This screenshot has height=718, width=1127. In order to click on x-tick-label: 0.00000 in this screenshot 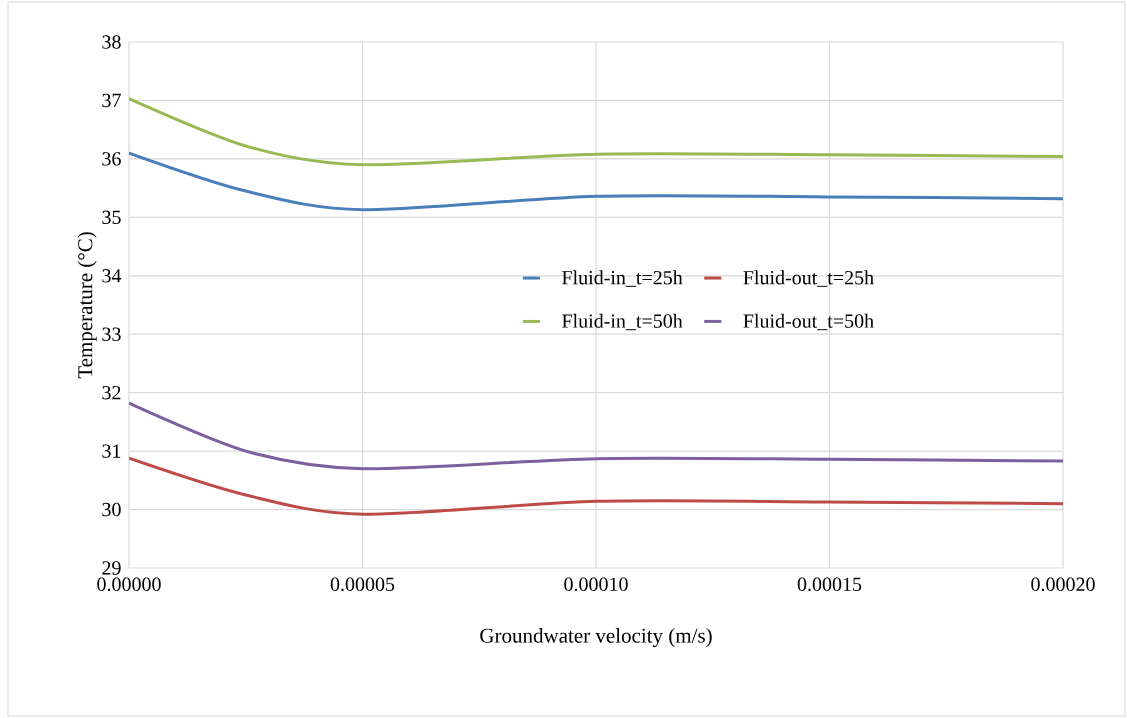, I will do `click(129, 584)`.